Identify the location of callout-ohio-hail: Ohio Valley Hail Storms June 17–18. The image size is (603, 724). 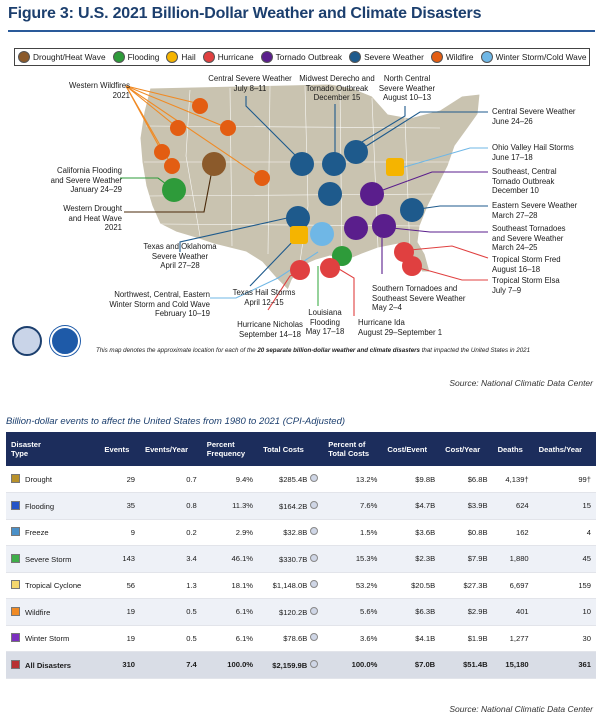
(533, 152).